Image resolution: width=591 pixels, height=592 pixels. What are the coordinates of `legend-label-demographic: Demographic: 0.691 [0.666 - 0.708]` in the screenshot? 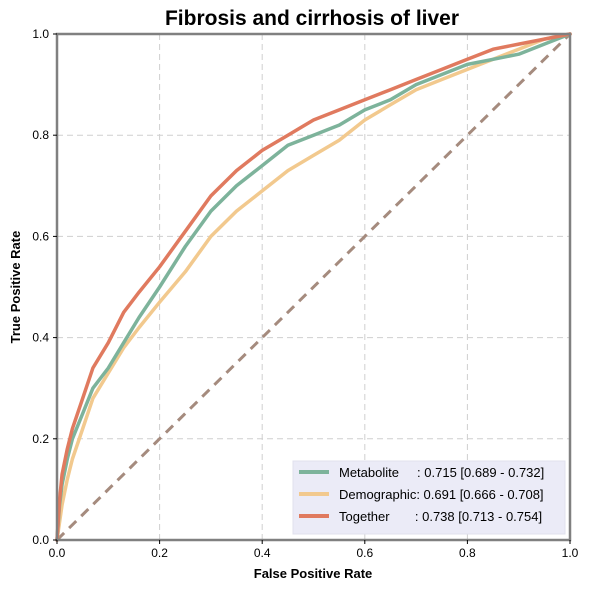 It's located at (441, 494).